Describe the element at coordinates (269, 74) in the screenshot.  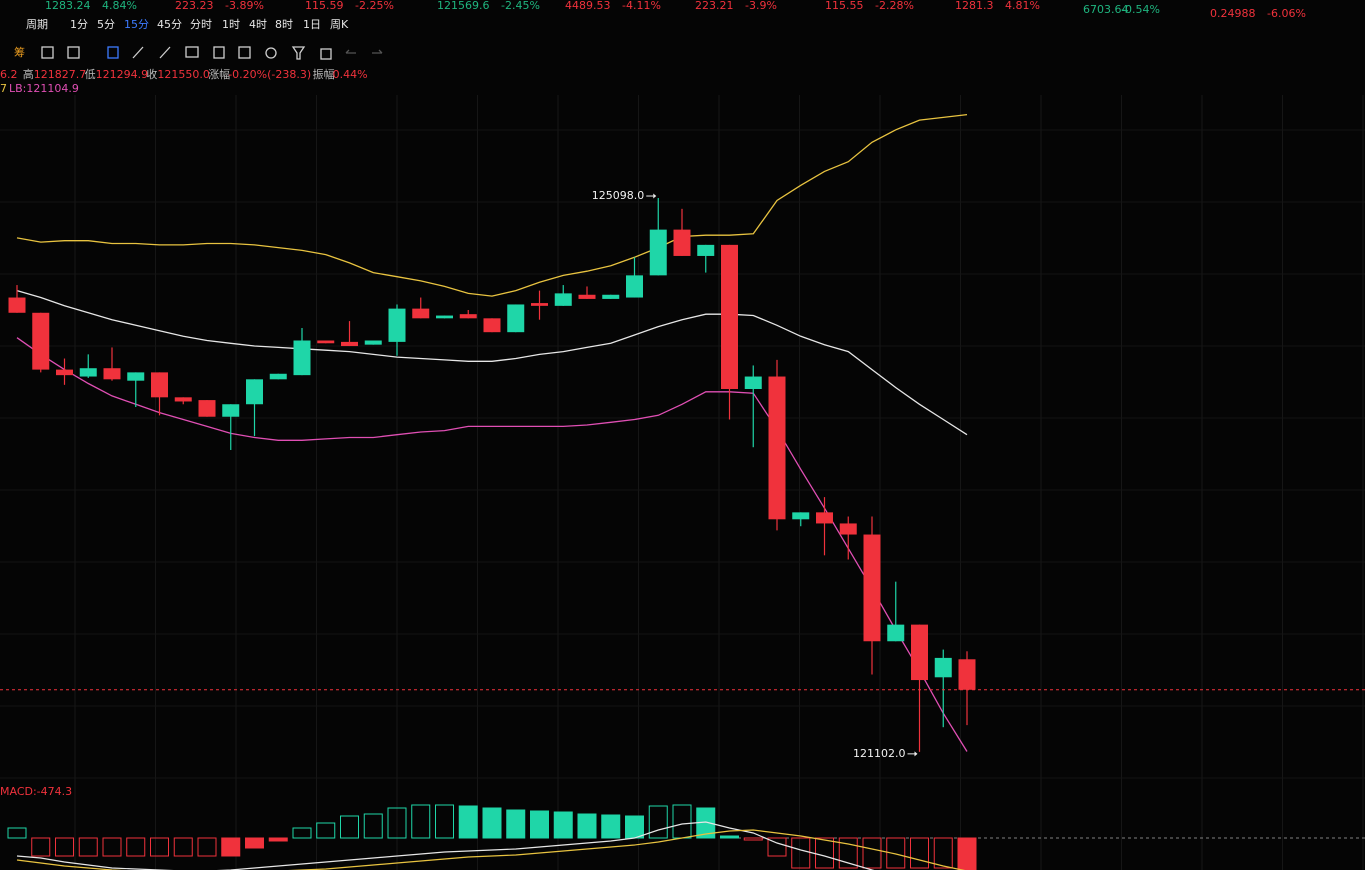
I see `info-value: -0.20%(-238.3)` at that location.